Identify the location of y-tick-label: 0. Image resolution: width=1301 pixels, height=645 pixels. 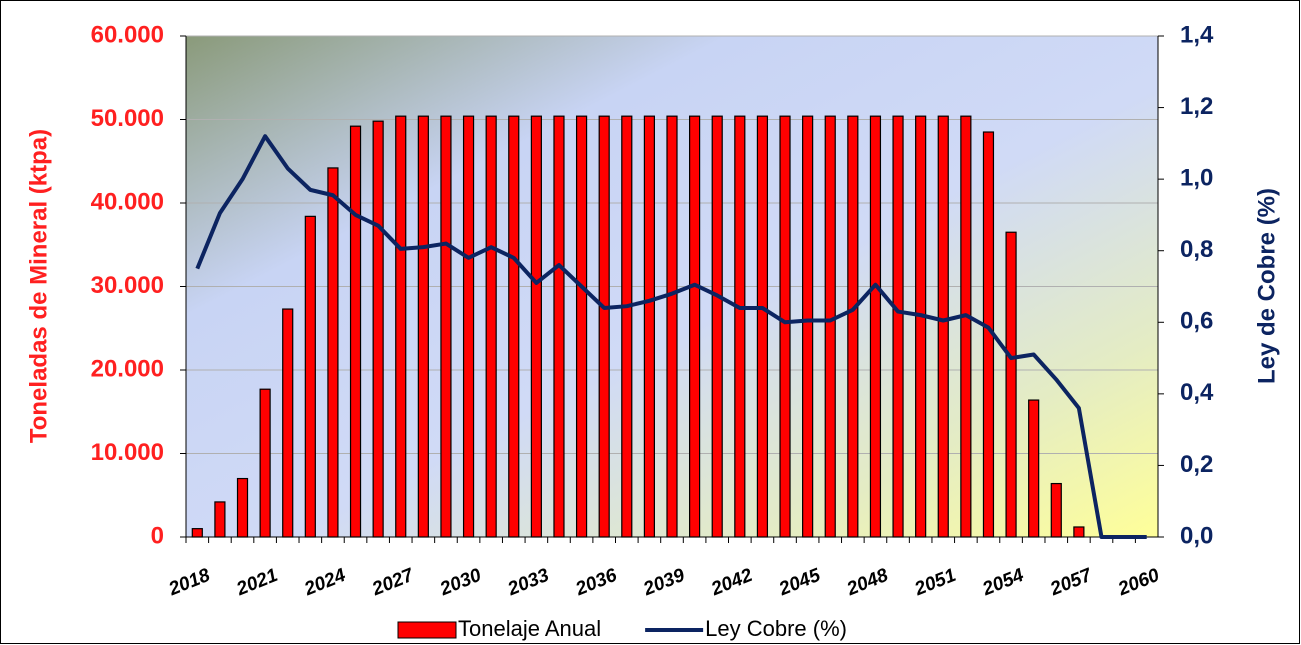
(157, 535).